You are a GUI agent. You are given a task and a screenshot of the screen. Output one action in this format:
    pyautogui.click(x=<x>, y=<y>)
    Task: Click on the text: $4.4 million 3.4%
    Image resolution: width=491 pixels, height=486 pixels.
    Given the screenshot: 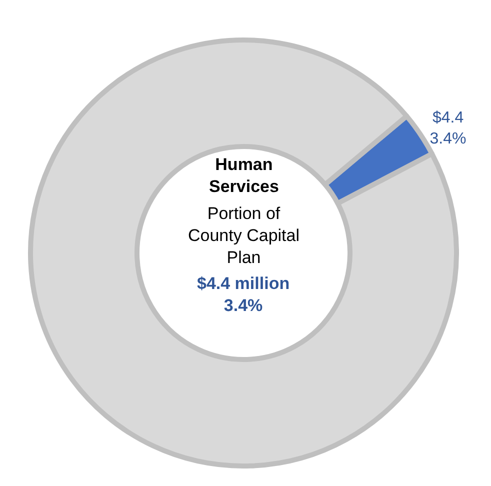 What is the action you would take?
    pyautogui.click(x=243, y=295)
    